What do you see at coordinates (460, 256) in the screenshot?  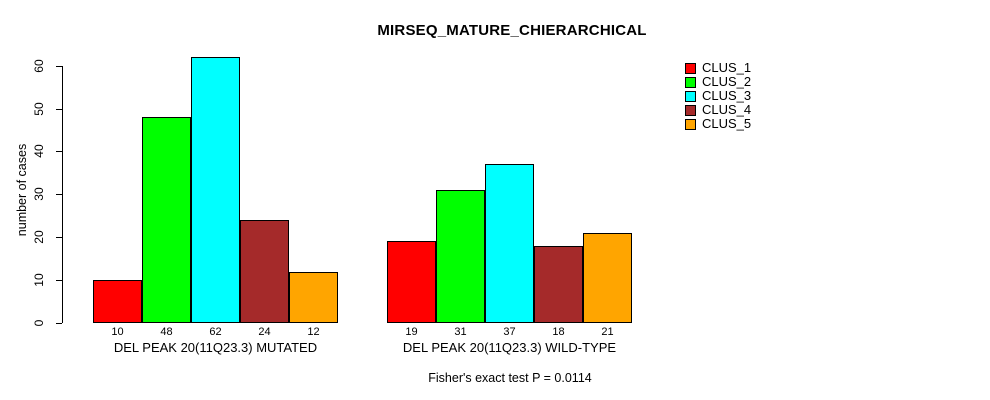 I see `bar-clus-2-del-peak-20-11q23-3-wild-type` at bounding box center [460, 256].